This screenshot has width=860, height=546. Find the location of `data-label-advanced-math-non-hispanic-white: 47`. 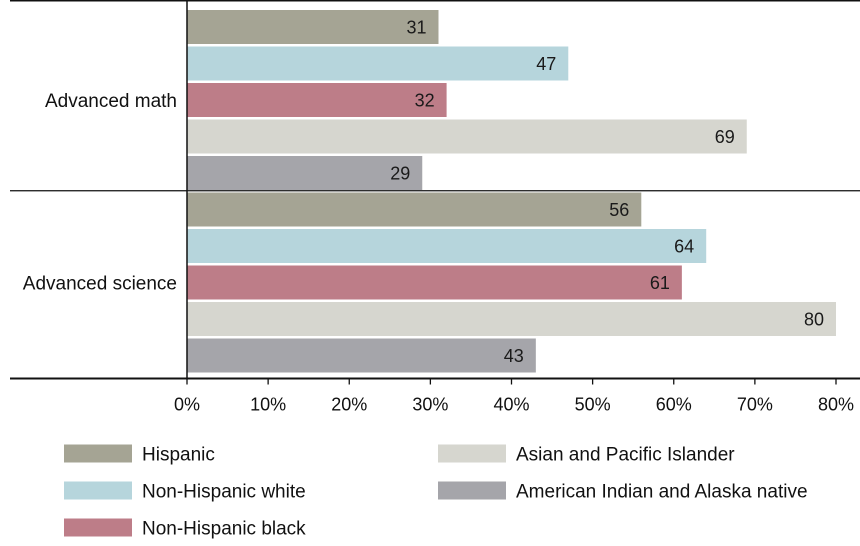

data-label-advanced-math-non-hispanic-white: 47 is located at coordinates (546, 64).